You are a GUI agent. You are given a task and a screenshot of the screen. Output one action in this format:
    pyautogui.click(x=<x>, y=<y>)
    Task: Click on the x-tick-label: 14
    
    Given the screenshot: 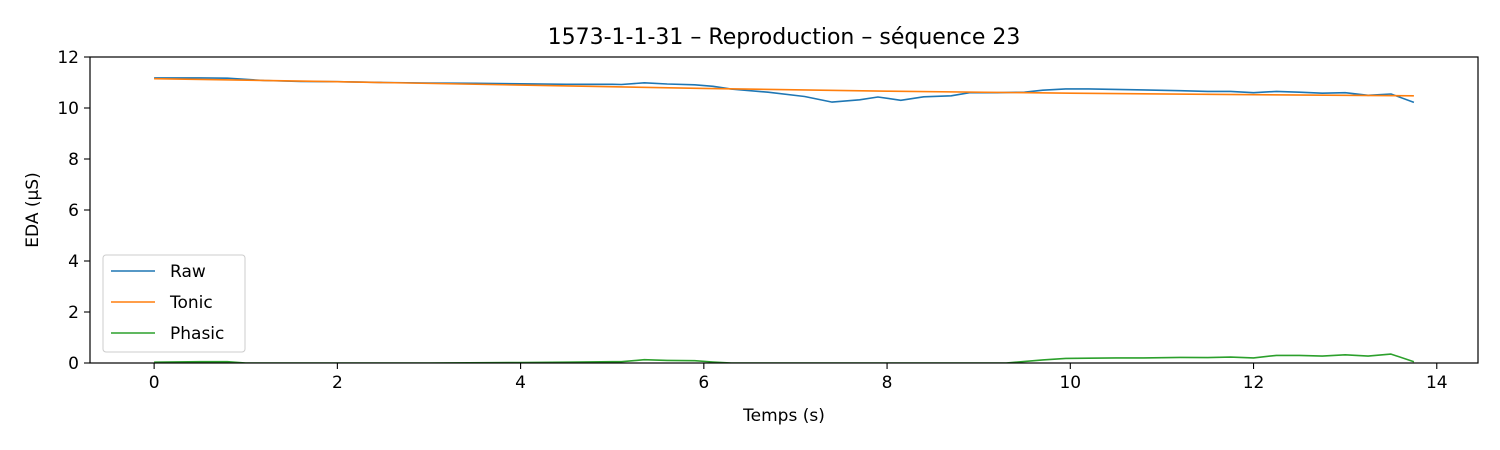 What is the action you would take?
    pyautogui.click(x=1437, y=383)
    